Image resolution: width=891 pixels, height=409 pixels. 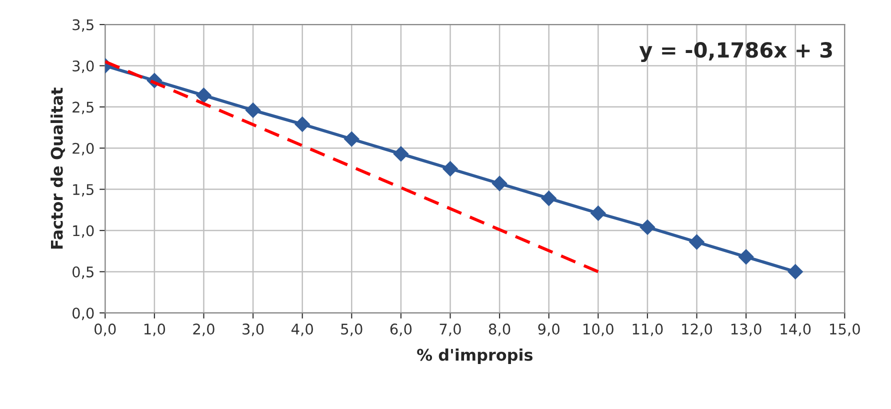 I want to click on x-tick-label: 11,0, so click(x=647, y=330).